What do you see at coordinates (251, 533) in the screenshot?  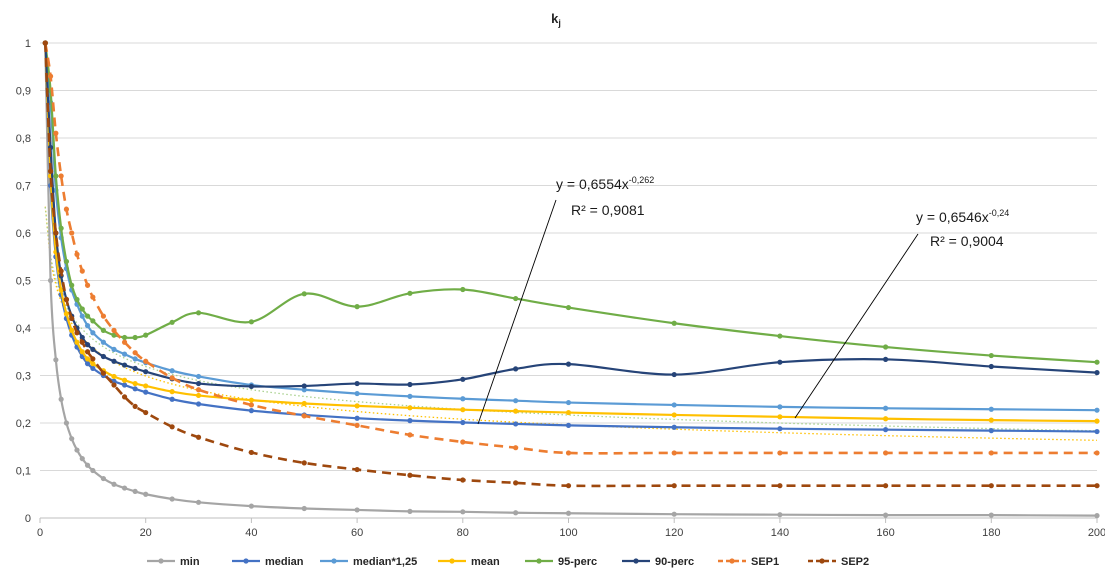 I see `x-tick-label: 40` at bounding box center [251, 533].